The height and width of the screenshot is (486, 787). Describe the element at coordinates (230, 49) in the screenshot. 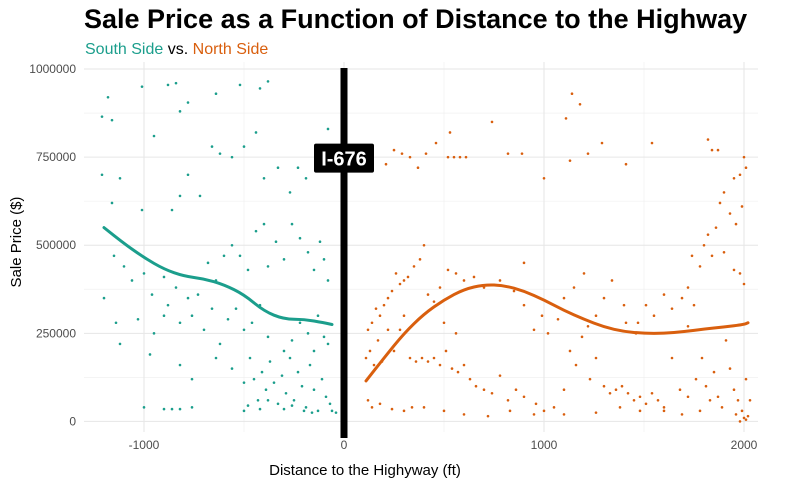

I see `subtitle-north: North Side` at that location.